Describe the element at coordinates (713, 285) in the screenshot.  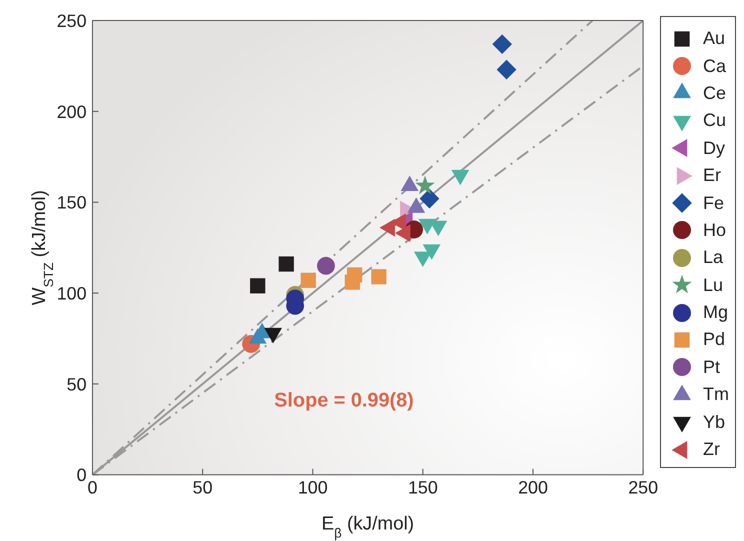
I see `legend-label: Lu` at that location.